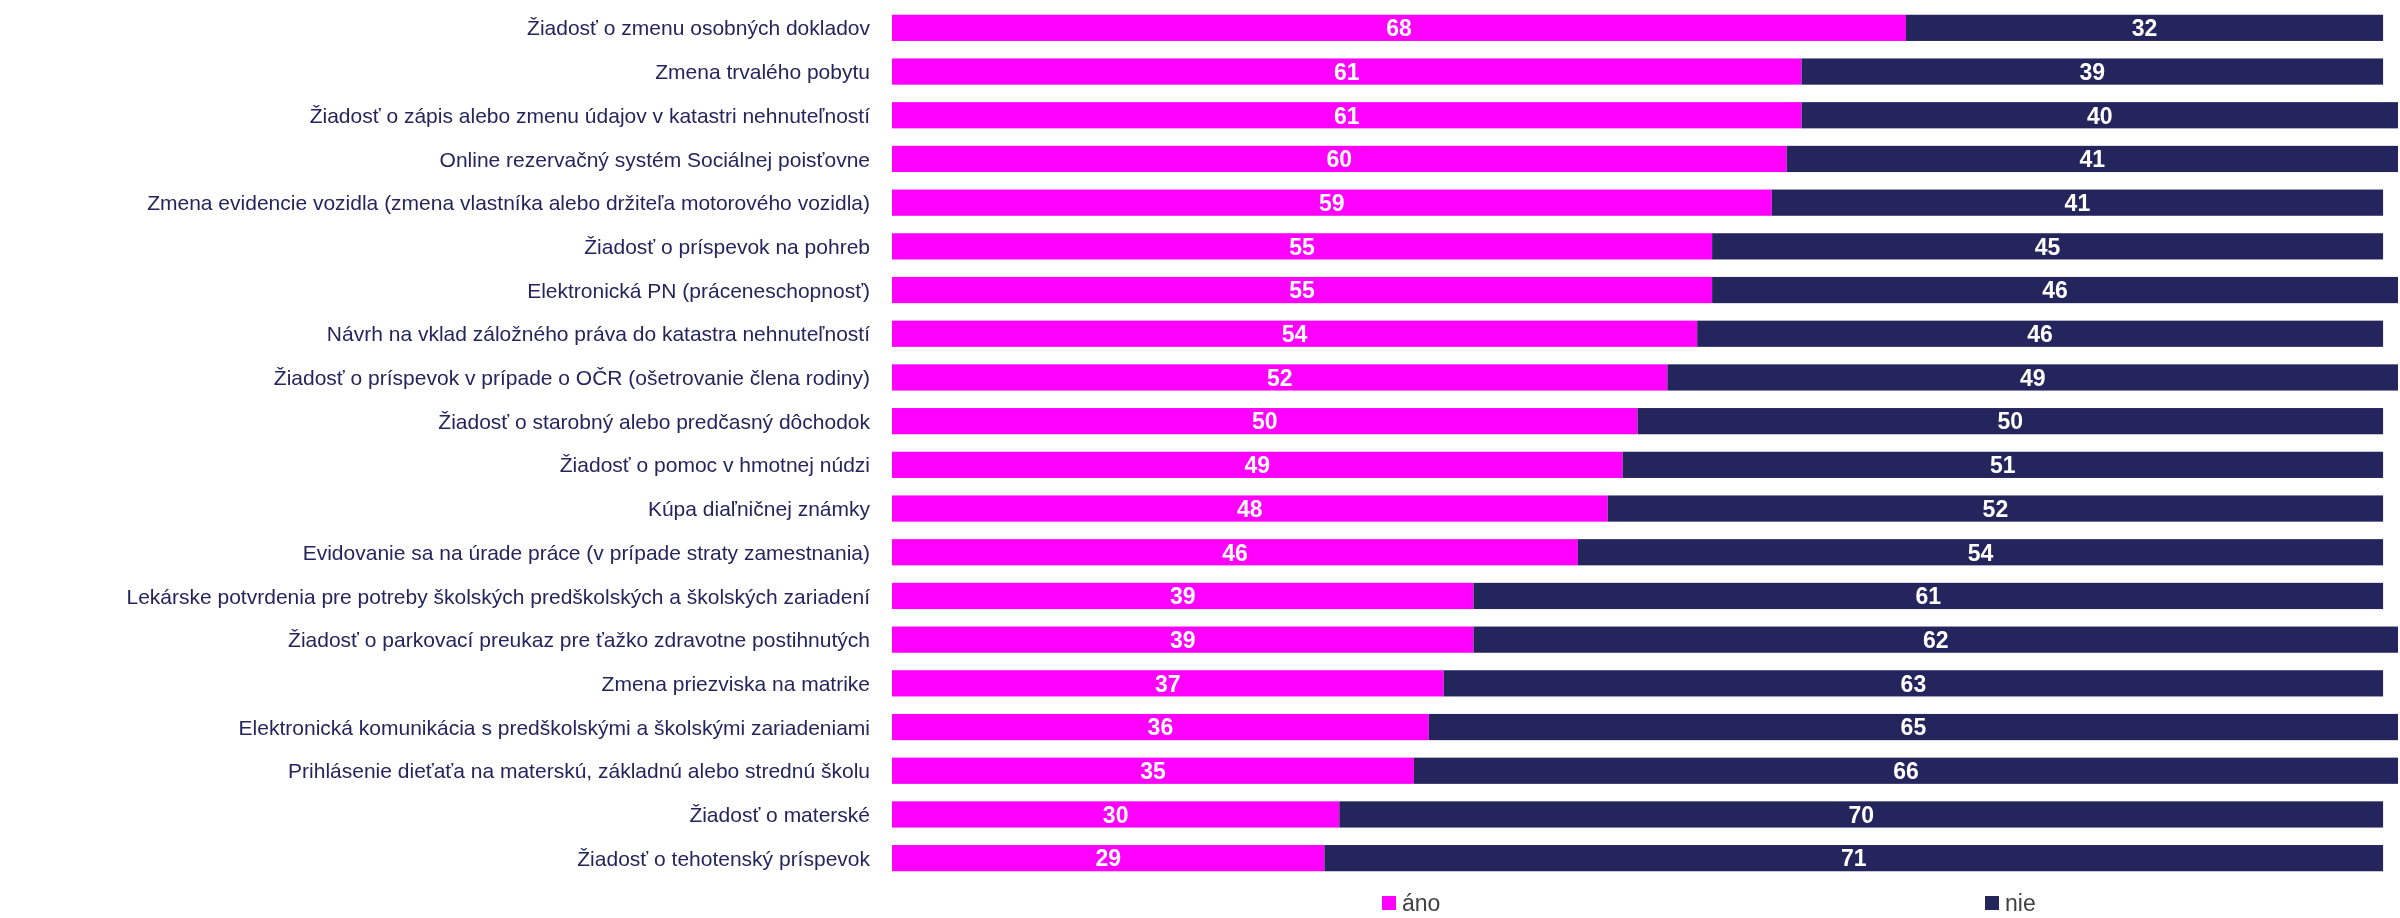 The height and width of the screenshot is (918, 2400). Describe the element at coordinates (779, 815) in the screenshot. I see `y-tick-label: Žiadosť o materské` at that location.